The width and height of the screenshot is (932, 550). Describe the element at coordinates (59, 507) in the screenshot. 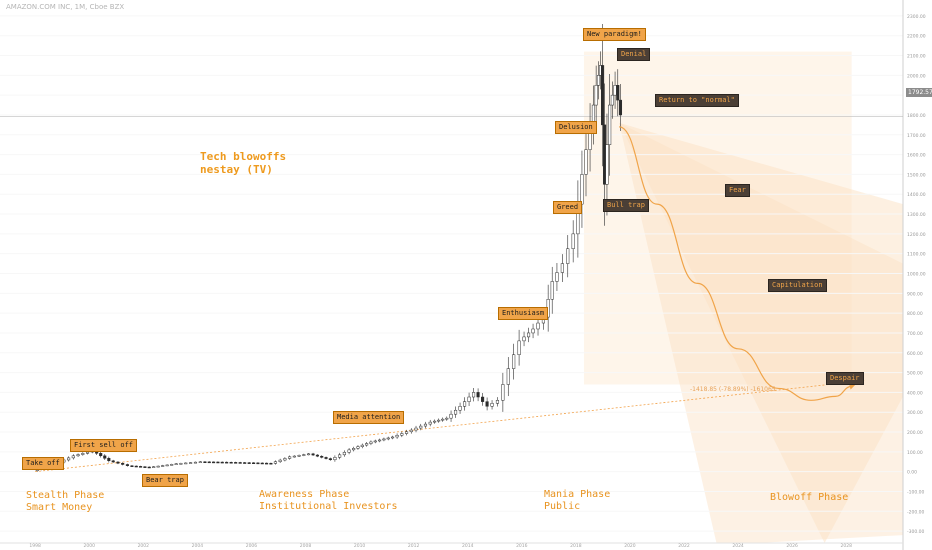

I see `phase-stealth-sub: Smart Money` at that location.